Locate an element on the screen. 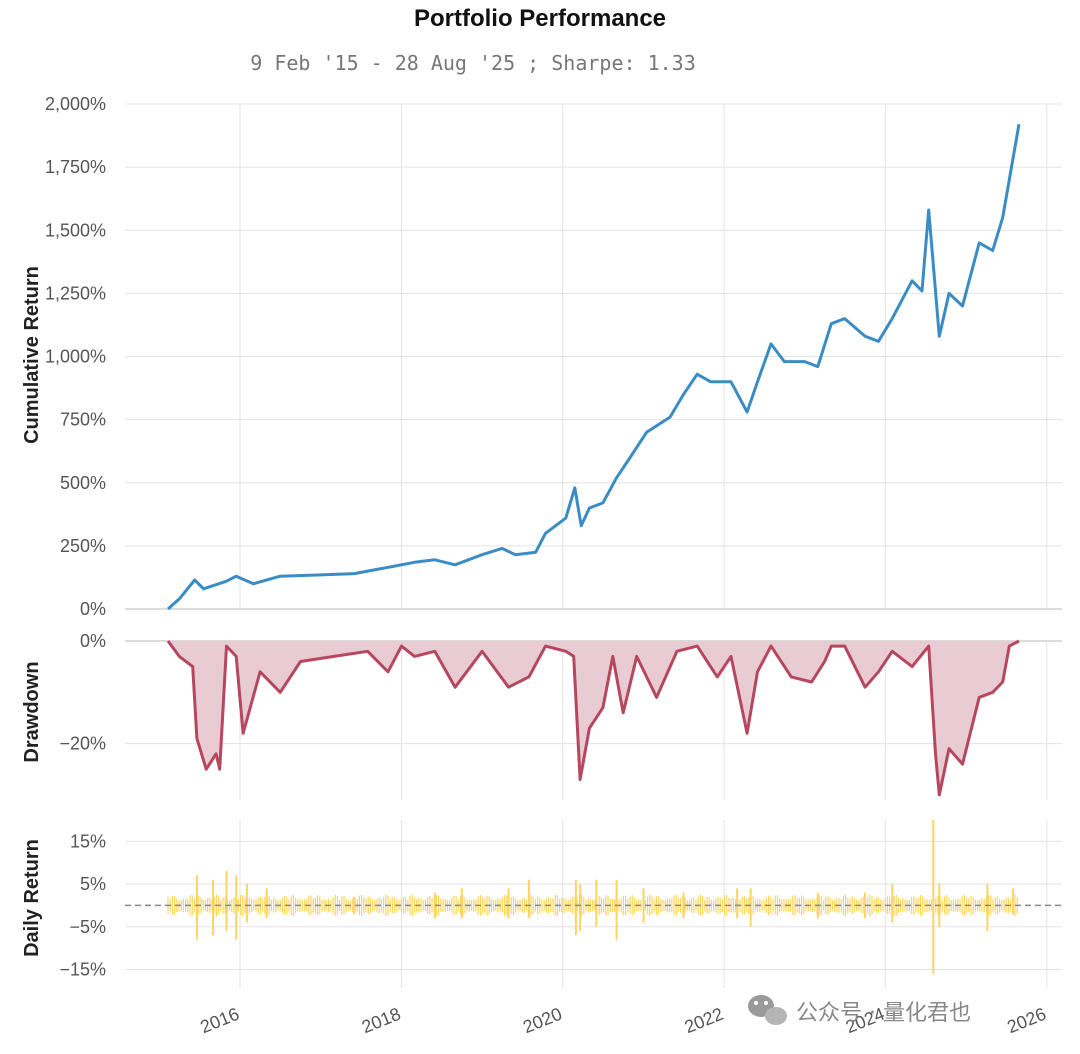 Image resolution: width=1080 pixels, height=1054 pixels. y-tick-label: 5% is located at coordinates (93, 884).